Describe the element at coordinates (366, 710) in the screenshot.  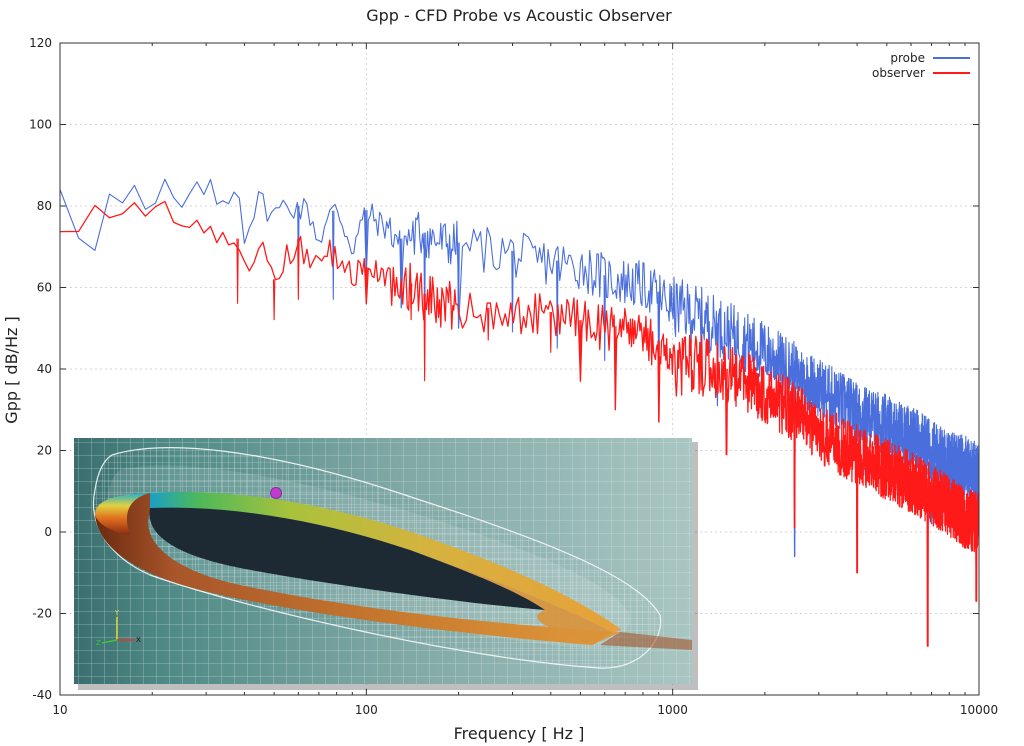
I see `x-tick-label: 100` at that location.